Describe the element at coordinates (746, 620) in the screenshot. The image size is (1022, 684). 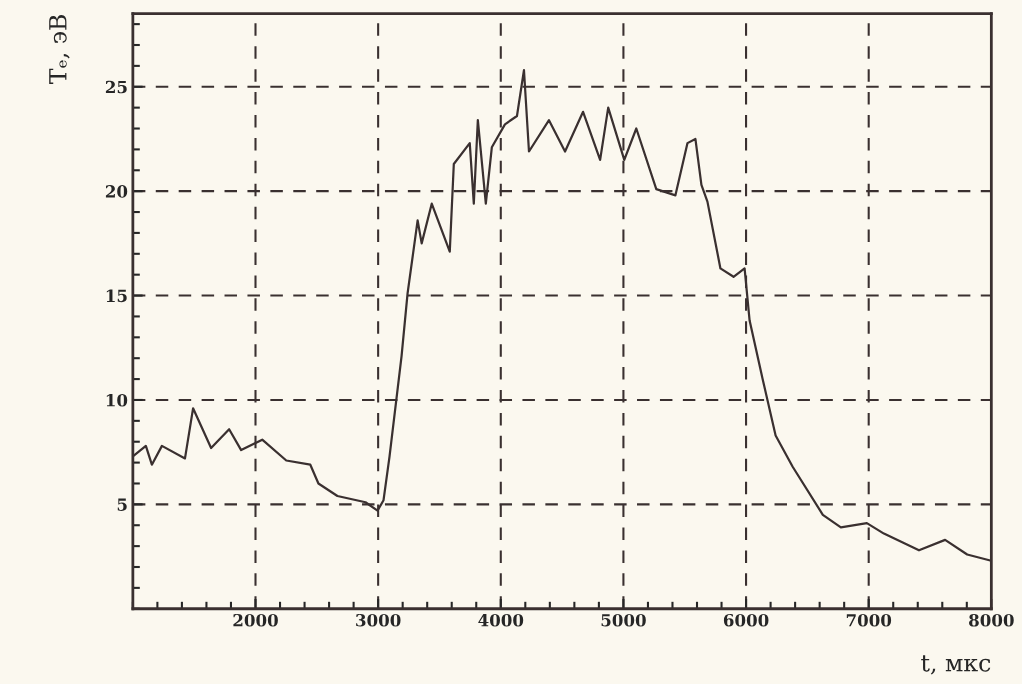
I see `x-tick-label: 6000` at that location.